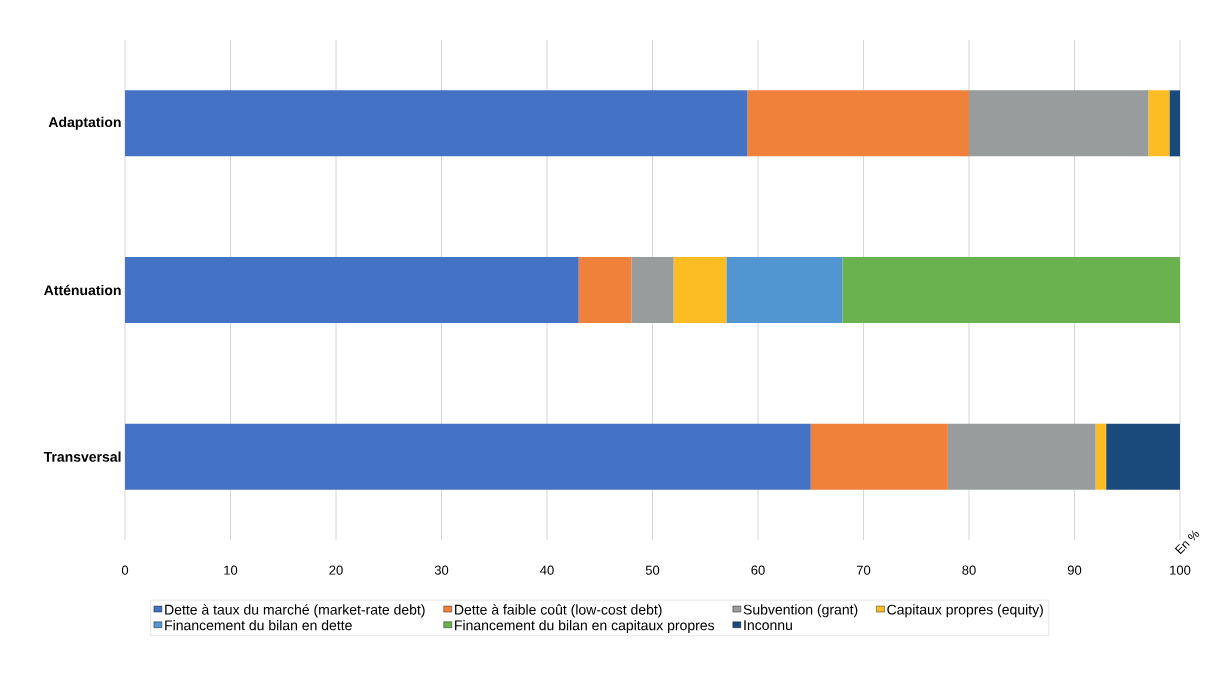  Describe the element at coordinates (336, 570) in the screenshot. I see `x-tick-label: 20` at that location.